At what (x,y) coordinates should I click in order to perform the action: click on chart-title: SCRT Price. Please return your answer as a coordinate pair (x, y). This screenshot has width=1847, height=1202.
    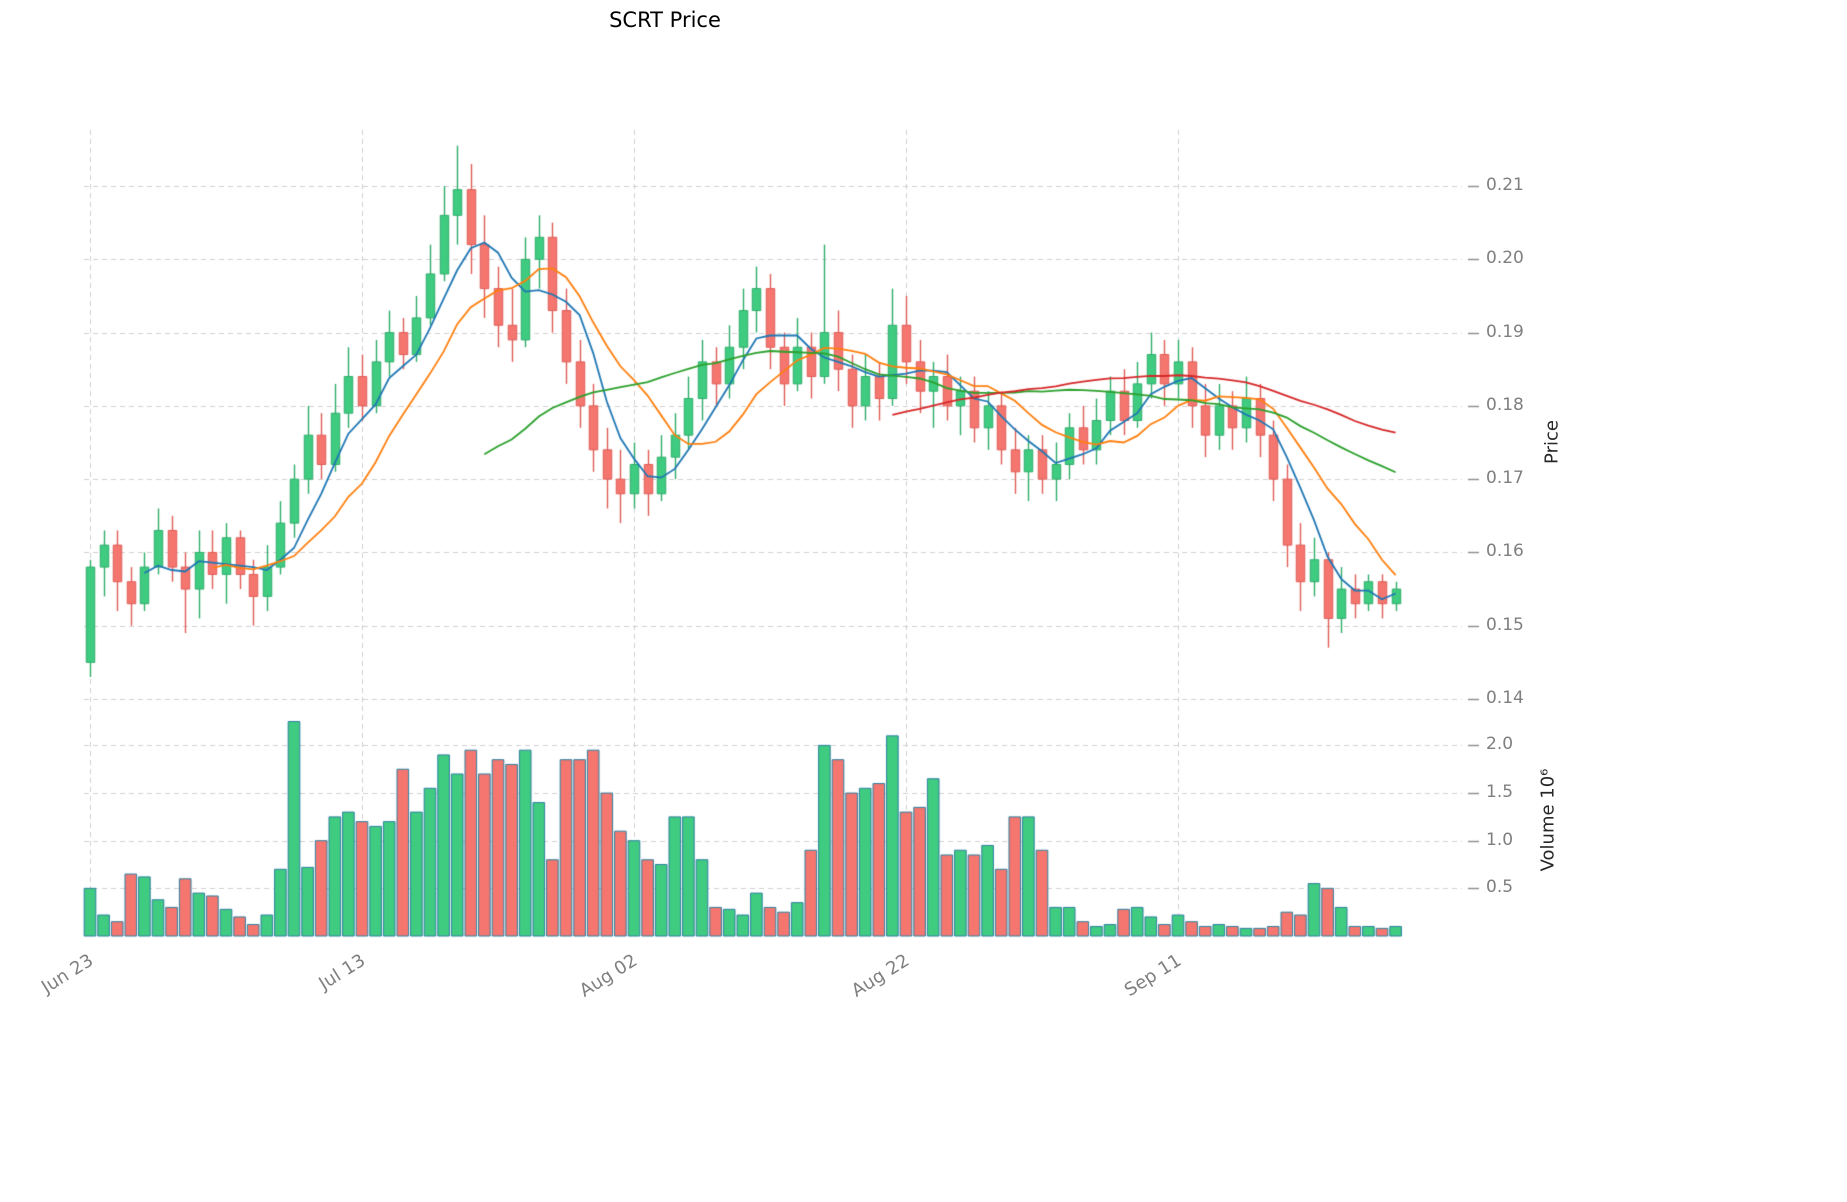
    Looking at the image, I should click on (665, 20).